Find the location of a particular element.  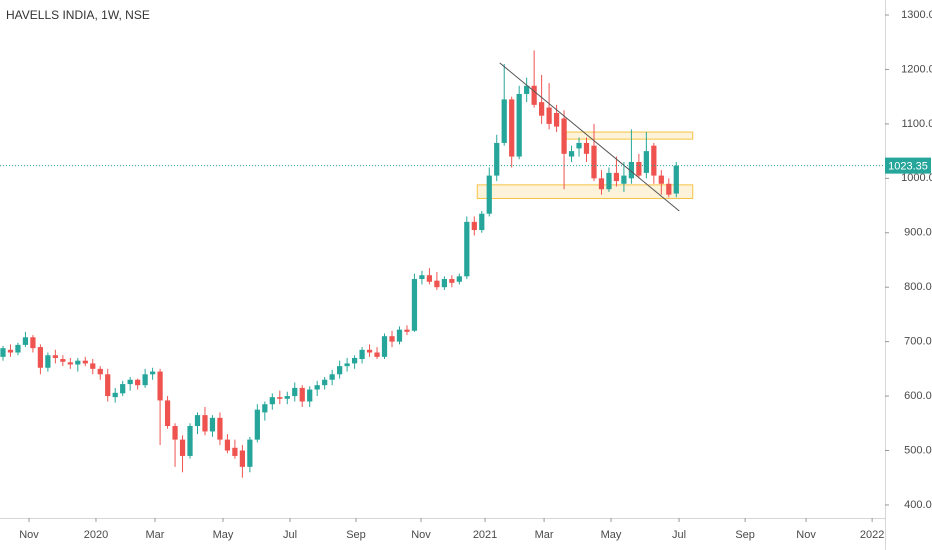

y-tick-label: 600.00 is located at coordinates (918, 396).